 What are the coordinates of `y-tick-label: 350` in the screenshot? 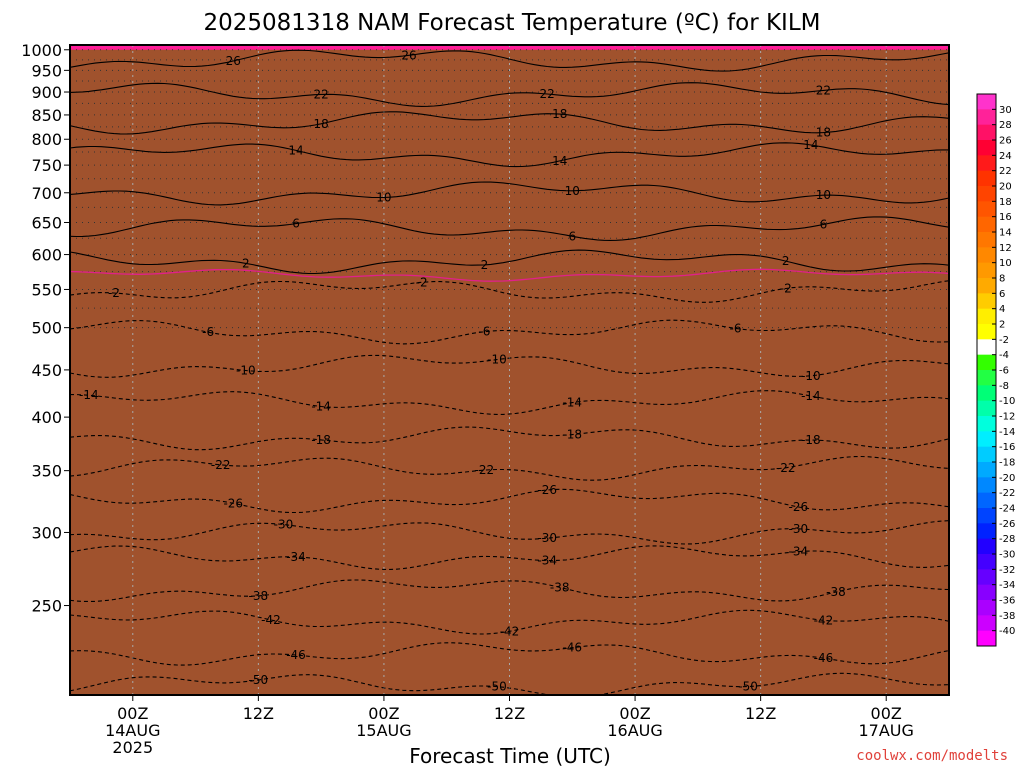 It's located at (46, 471).